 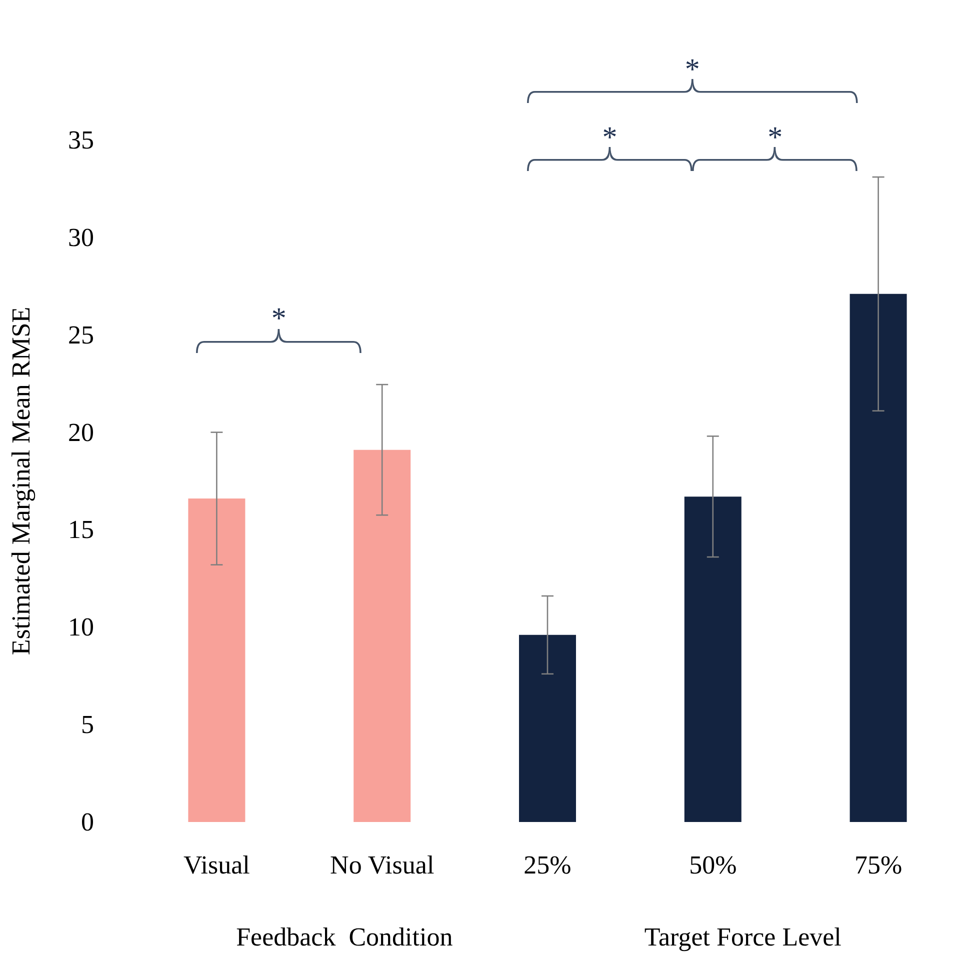 What do you see at coordinates (548, 865) in the screenshot?
I see `x-tick-label: 25%` at bounding box center [548, 865].